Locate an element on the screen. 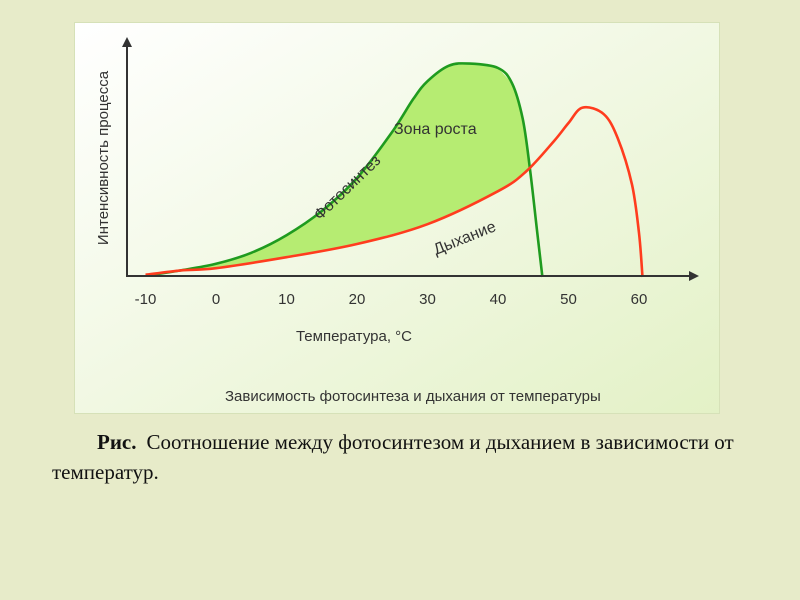 Image resolution: width=800 pixels, height=600 pixels. x-axis-title: Температура, °С is located at coordinates (354, 336).